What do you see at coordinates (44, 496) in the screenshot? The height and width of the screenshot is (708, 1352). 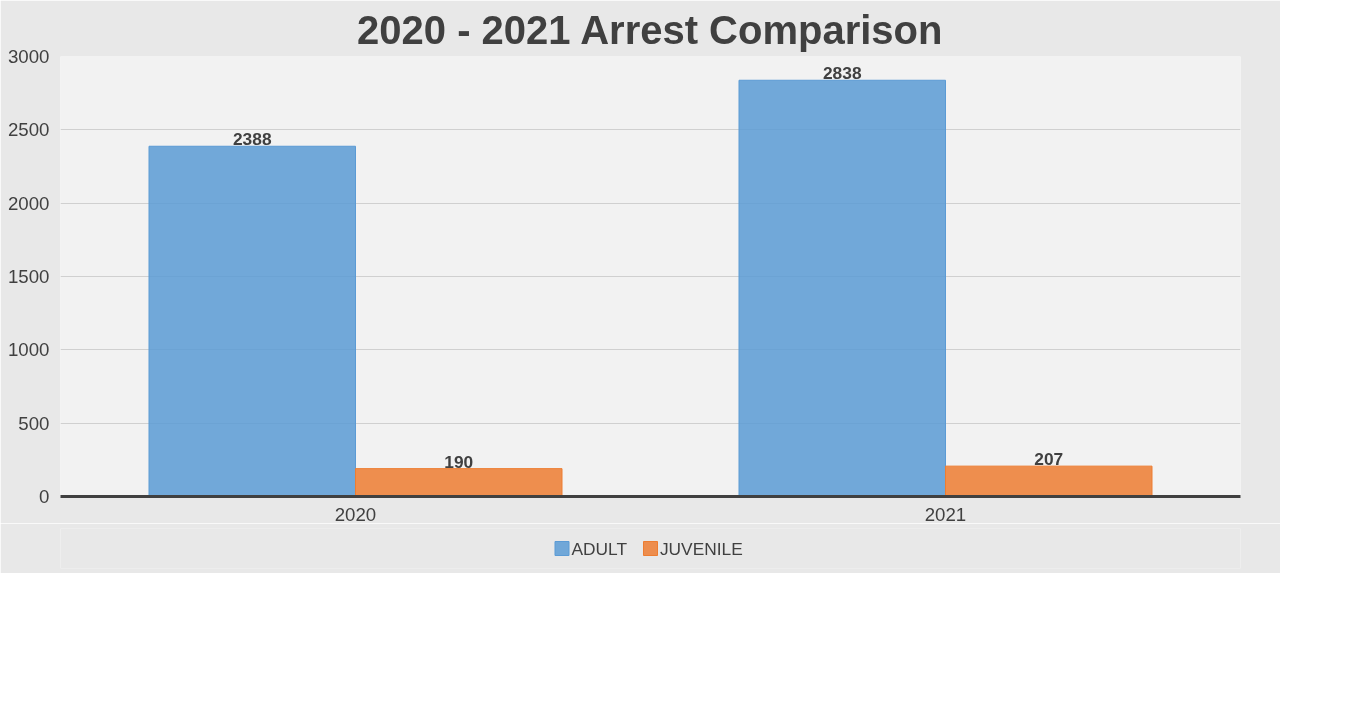 I see `y-tick-label: 0` at bounding box center [44, 496].